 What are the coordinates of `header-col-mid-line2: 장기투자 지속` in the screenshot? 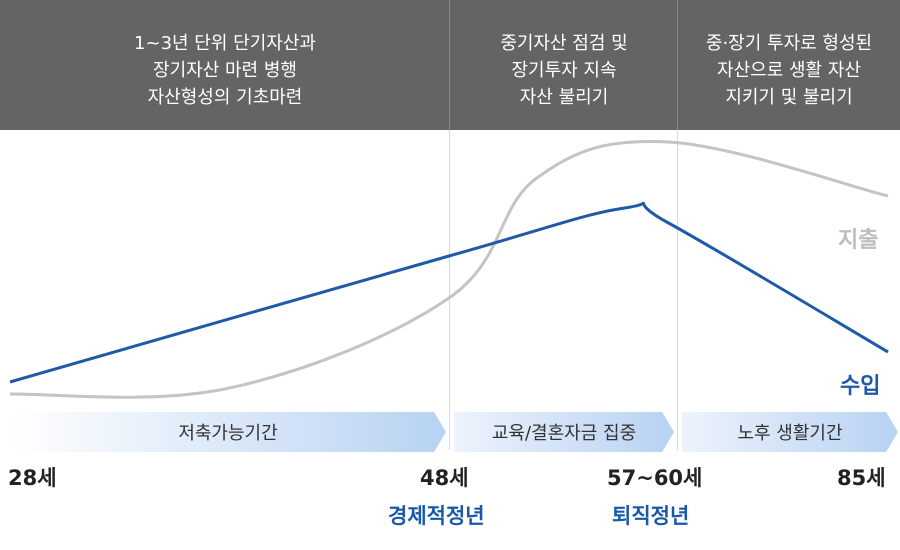 It's located at (564, 70).